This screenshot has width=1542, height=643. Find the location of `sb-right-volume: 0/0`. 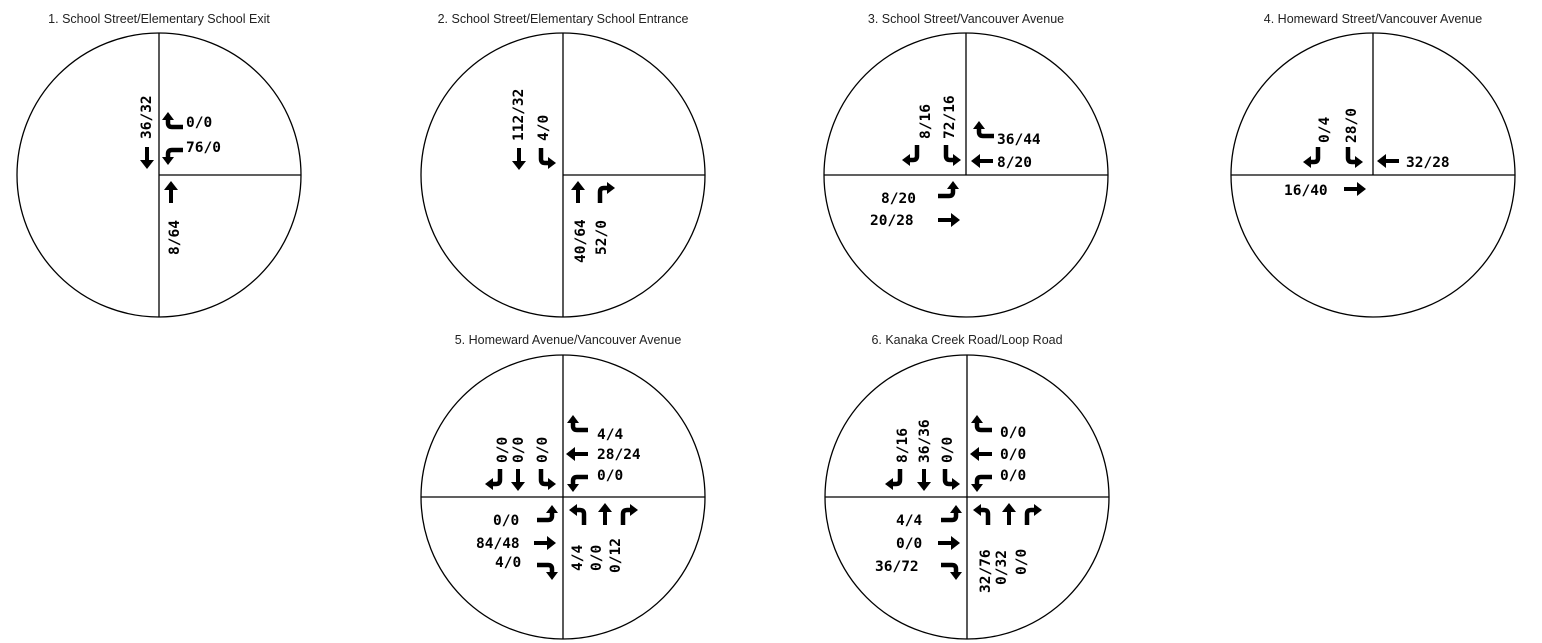

sb-right-volume: 0/0 is located at coordinates (503, 450).